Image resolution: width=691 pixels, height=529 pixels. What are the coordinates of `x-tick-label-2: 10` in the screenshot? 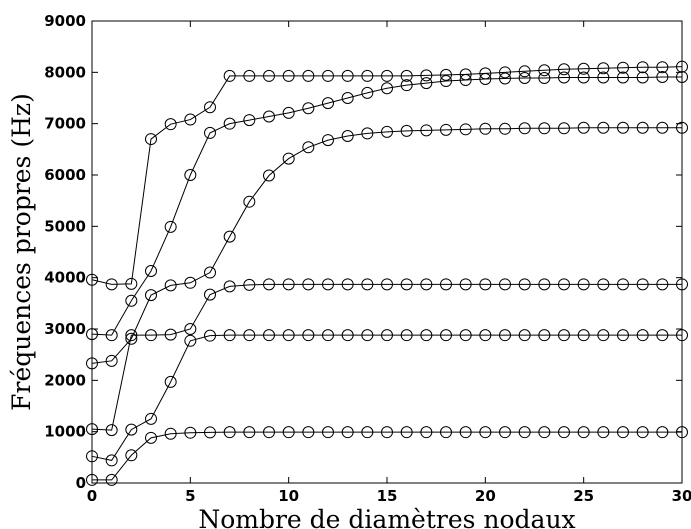 It's located at (288, 496).